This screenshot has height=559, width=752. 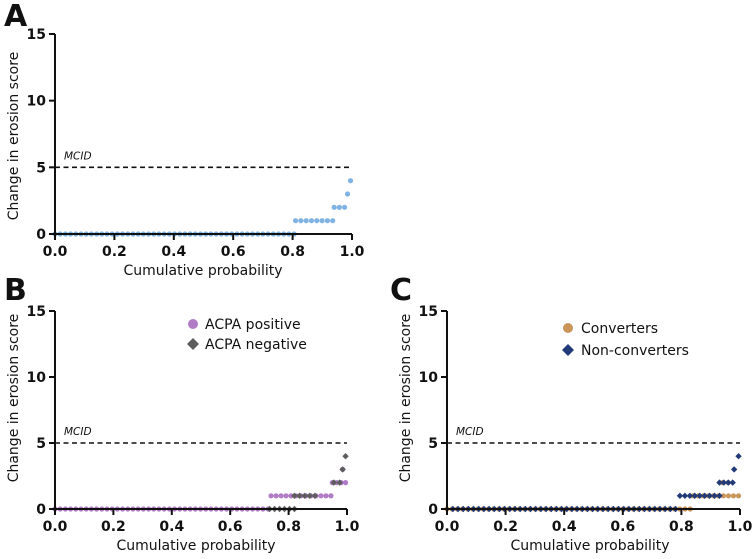 What do you see at coordinates (37, 102) in the screenshot?
I see `y-tick-label-a: 10` at bounding box center [37, 102].